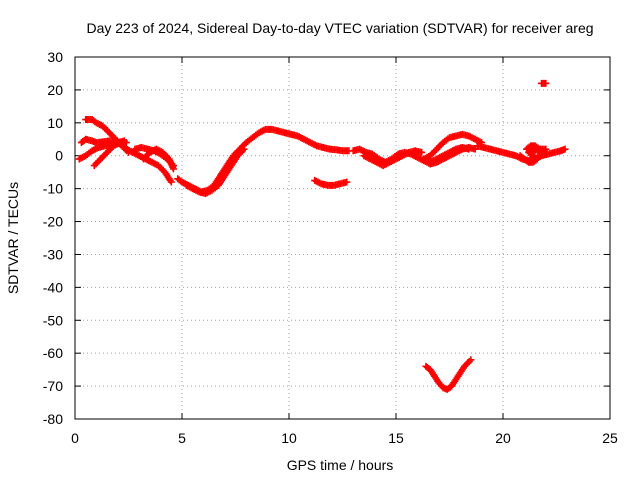  I want to click on y-axis-label: SDTVAR / TECUs, so click(13, 238).